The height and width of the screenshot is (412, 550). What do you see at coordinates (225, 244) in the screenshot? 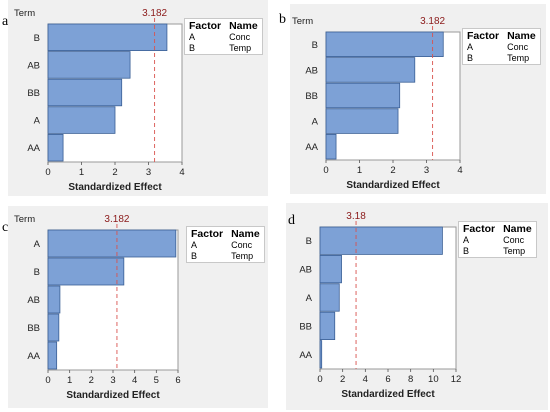
I see `factor-legend-c: Factor Name A Conc B Temp` at bounding box center [225, 244].